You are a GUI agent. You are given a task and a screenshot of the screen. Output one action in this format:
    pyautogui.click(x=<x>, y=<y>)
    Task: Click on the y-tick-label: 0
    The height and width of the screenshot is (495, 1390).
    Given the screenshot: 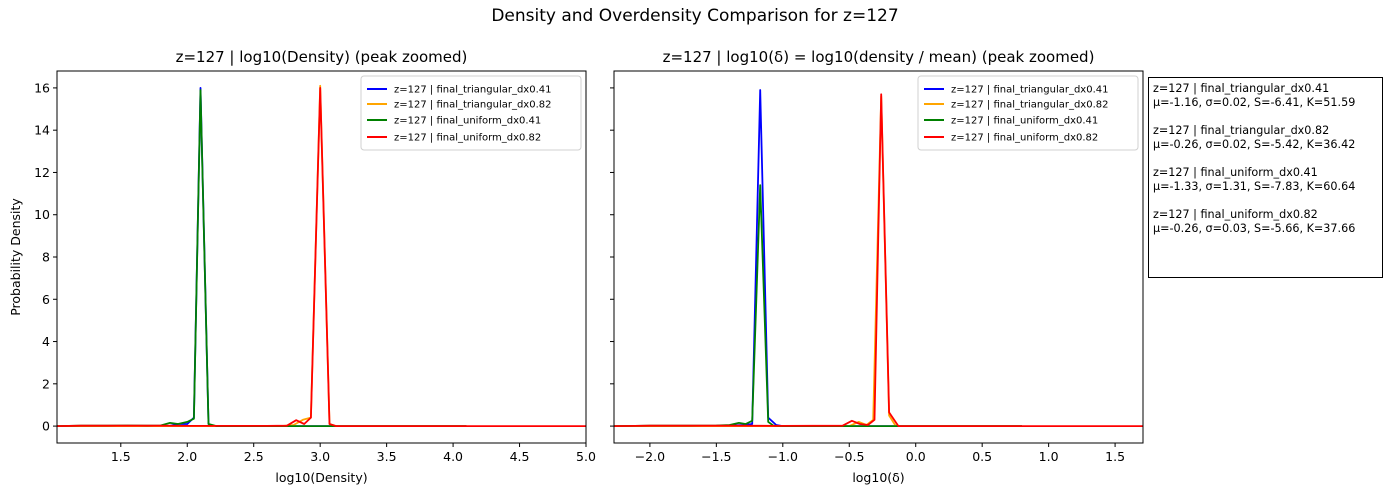 What is the action you would take?
    pyautogui.click(x=46, y=426)
    